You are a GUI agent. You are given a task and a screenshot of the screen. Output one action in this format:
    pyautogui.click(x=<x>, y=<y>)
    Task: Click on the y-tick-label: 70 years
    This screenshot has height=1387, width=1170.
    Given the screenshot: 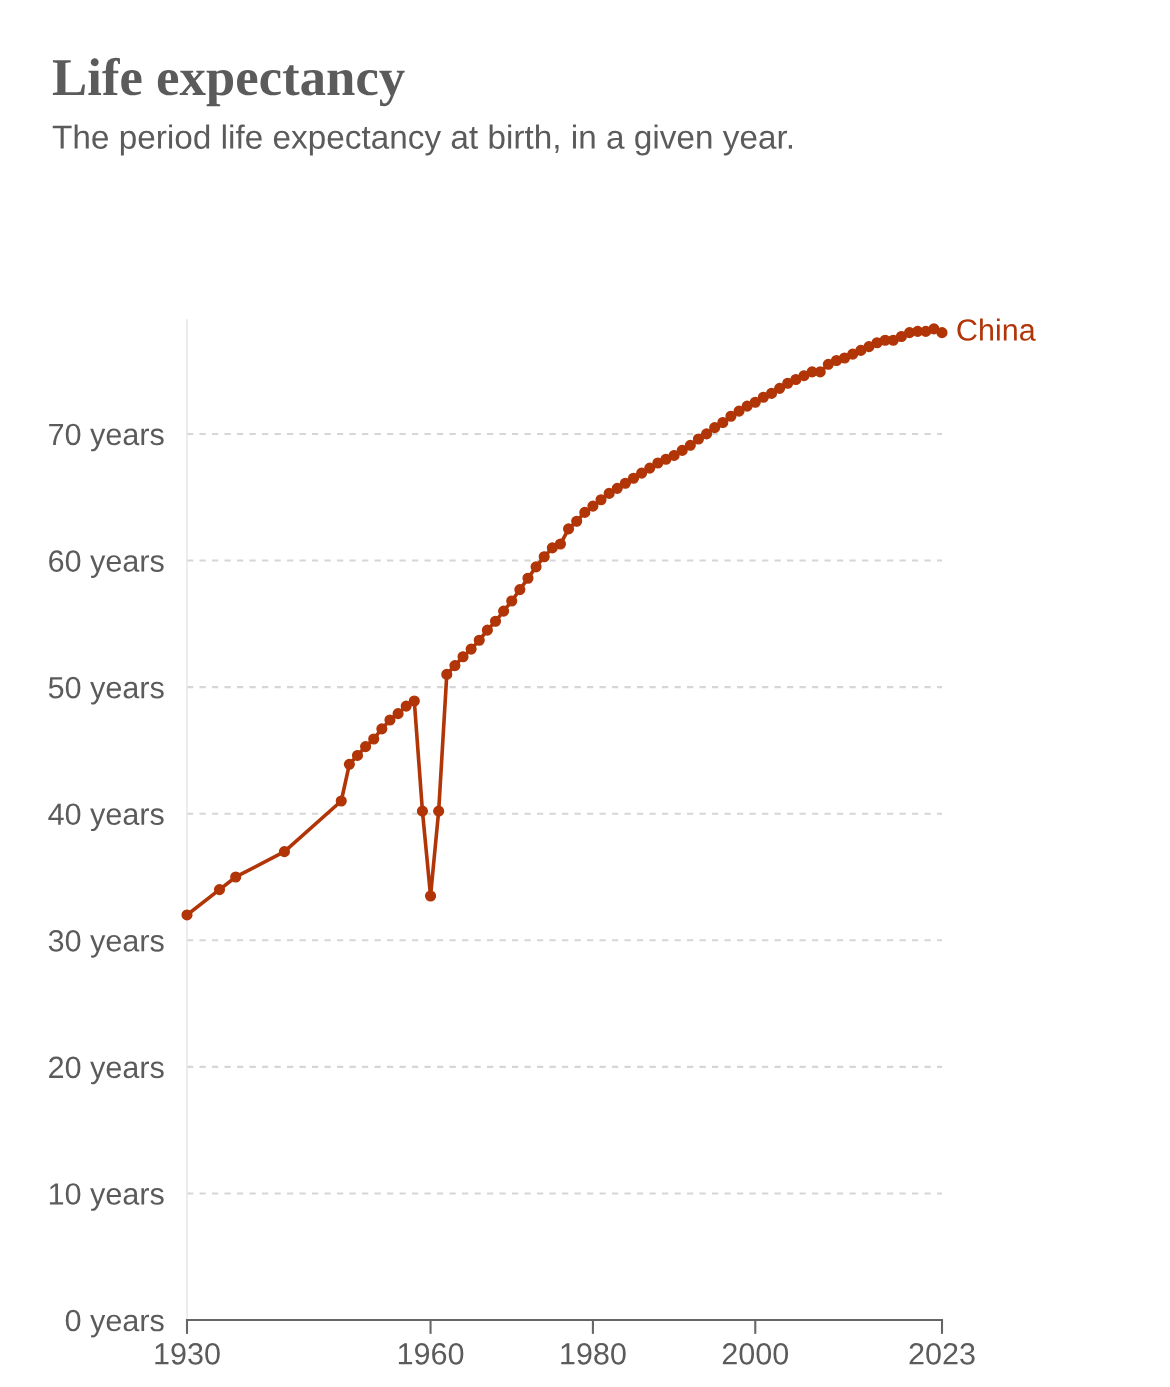 What is the action you would take?
    pyautogui.click(x=106, y=437)
    